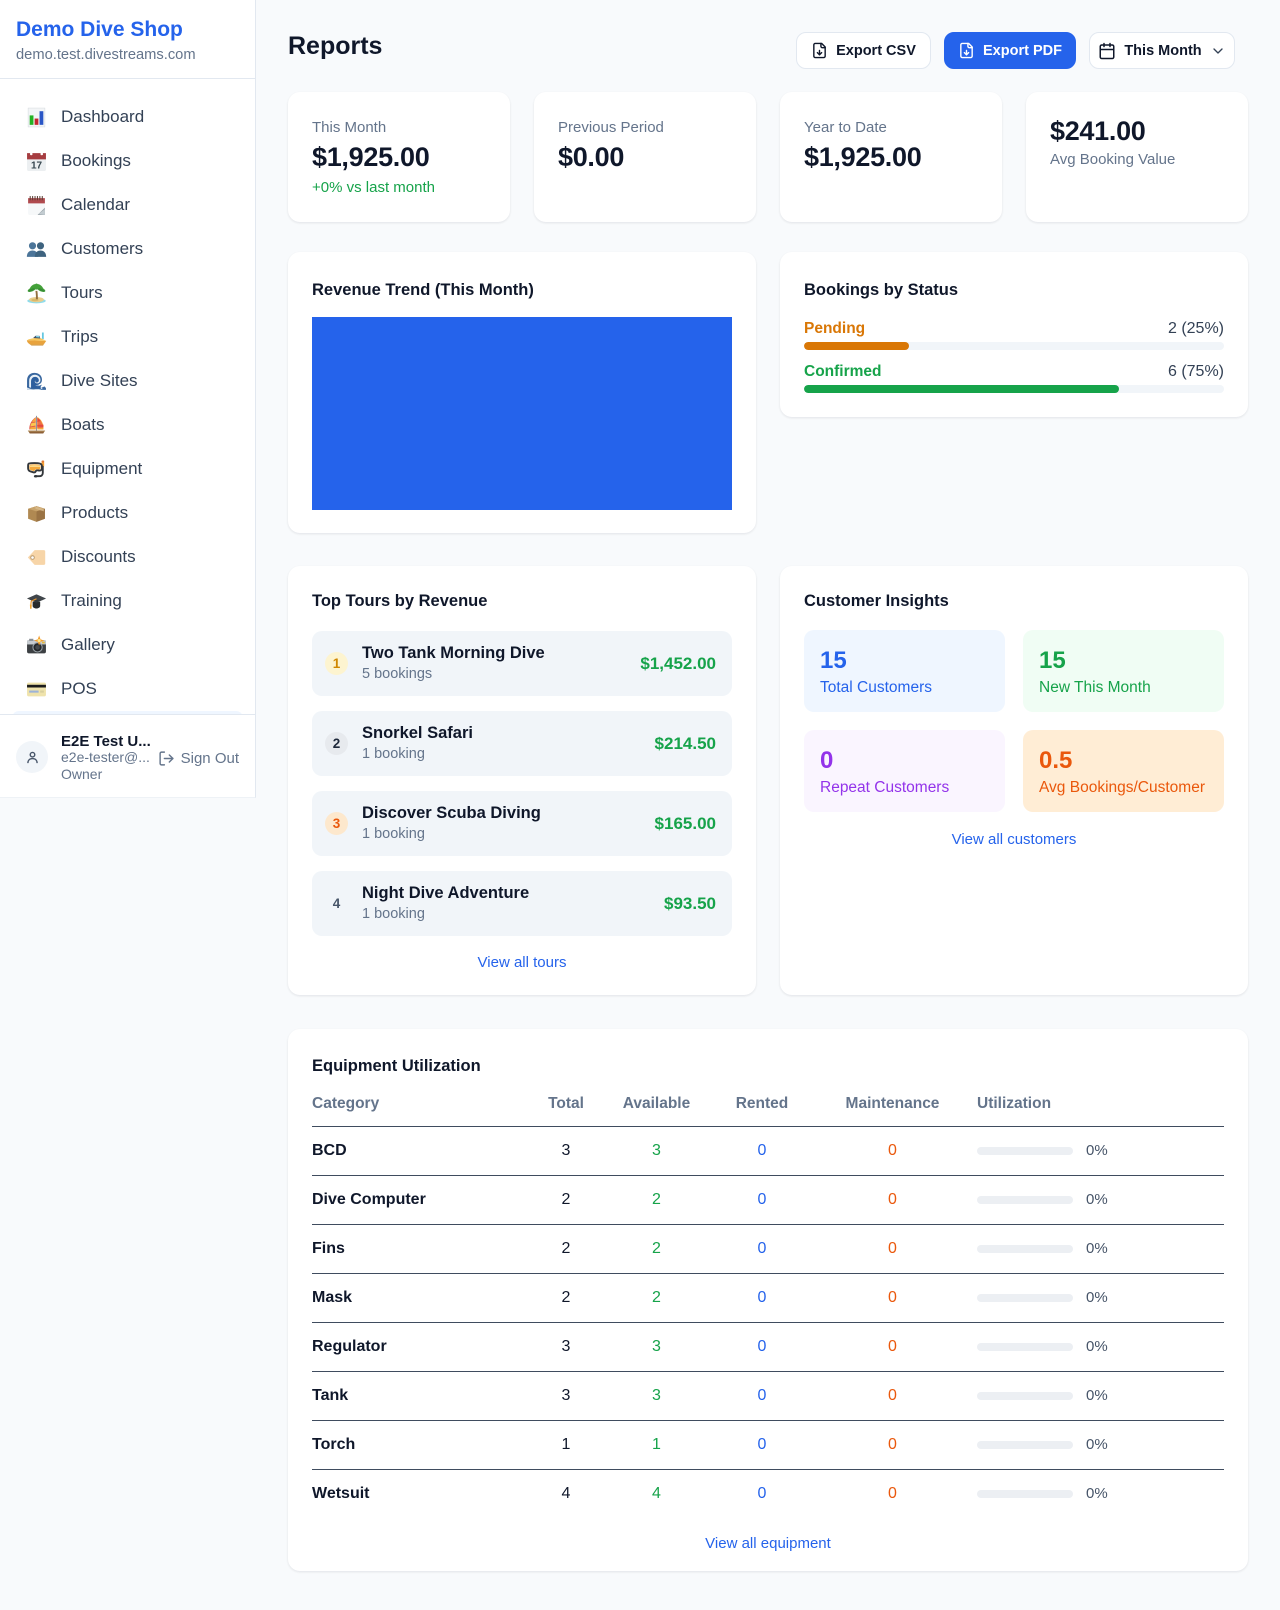 The height and width of the screenshot is (1610, 1280). Describe the element at coordinates (37, 165) in the screenshot. I see `svg-text: 17` at that location.